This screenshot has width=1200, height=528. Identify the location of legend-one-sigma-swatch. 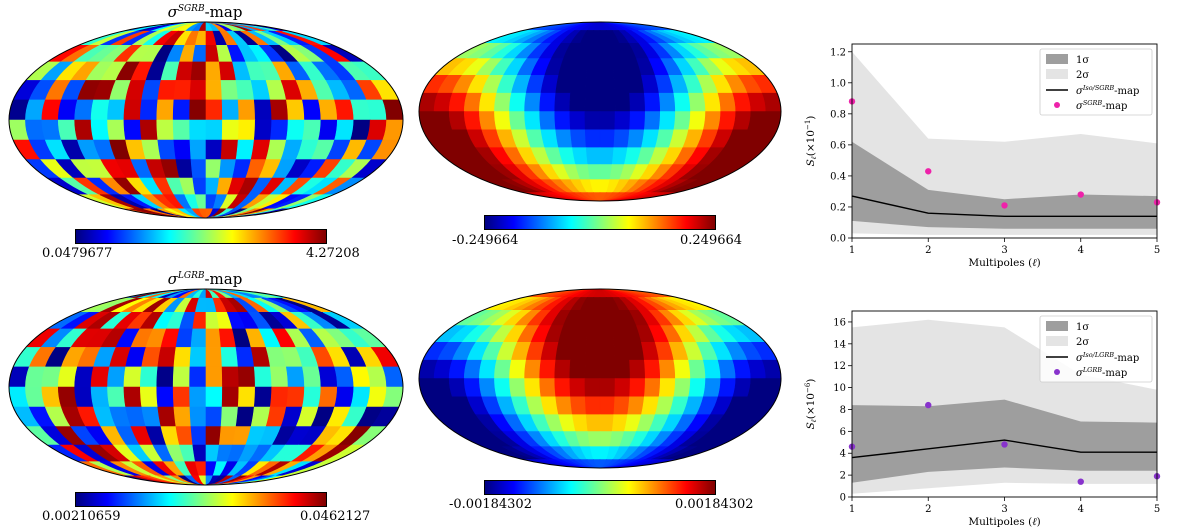
(1057, 326).